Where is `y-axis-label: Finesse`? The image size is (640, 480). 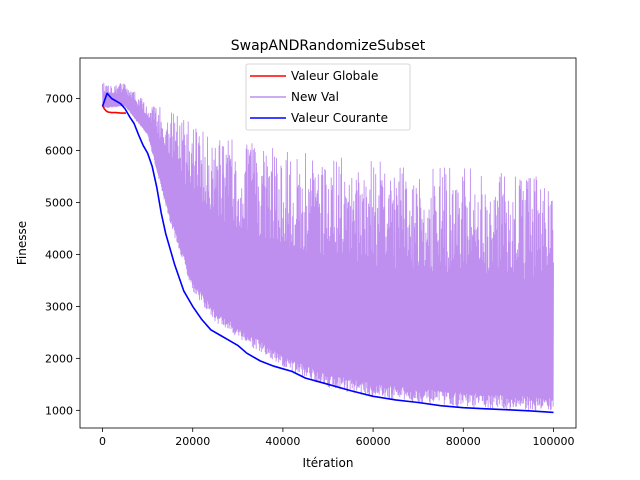
y-axis-label: Finesse is located at coordinates (22, 243).